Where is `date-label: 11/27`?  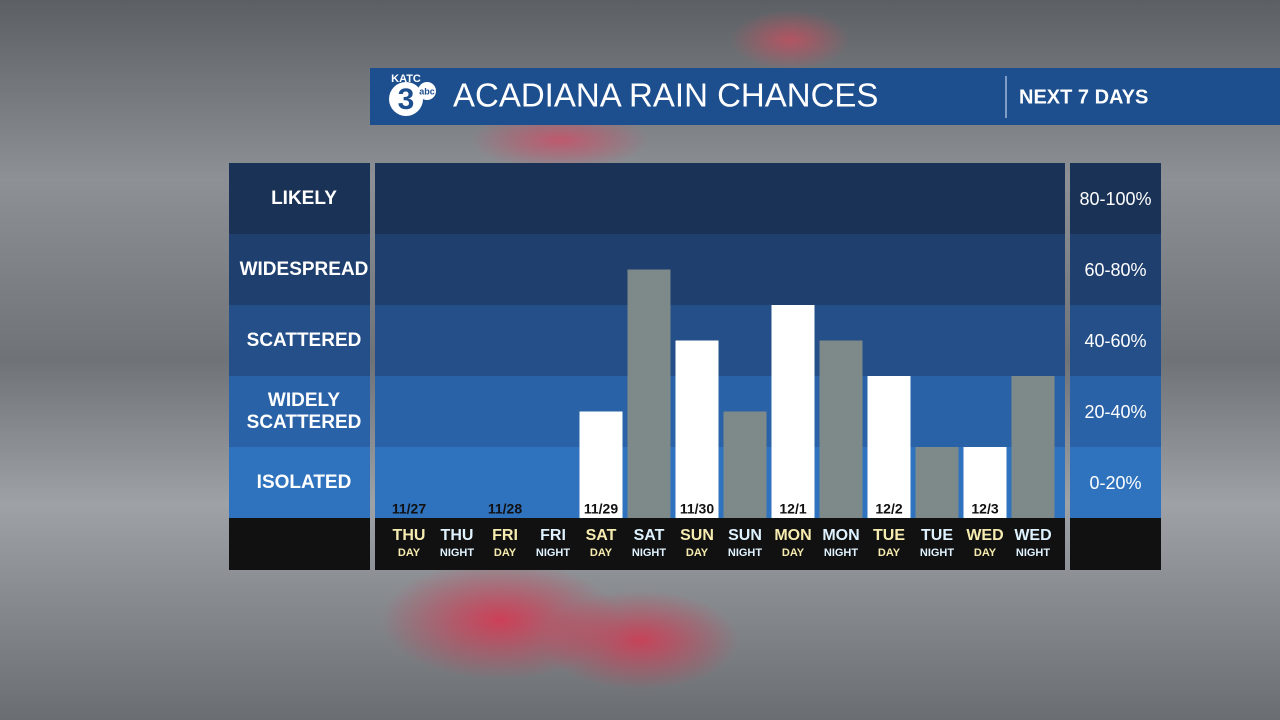
date-label: 11/27 is located at coordinates (409, 509).